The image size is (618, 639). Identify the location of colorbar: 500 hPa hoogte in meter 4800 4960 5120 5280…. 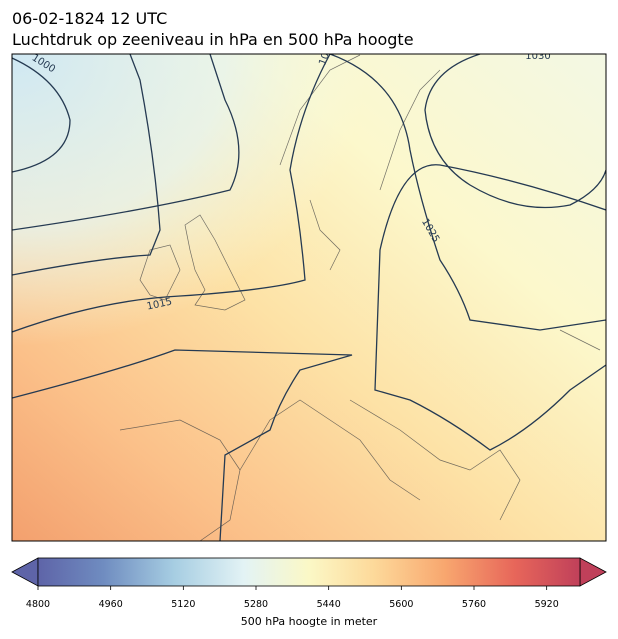
(309, 592).